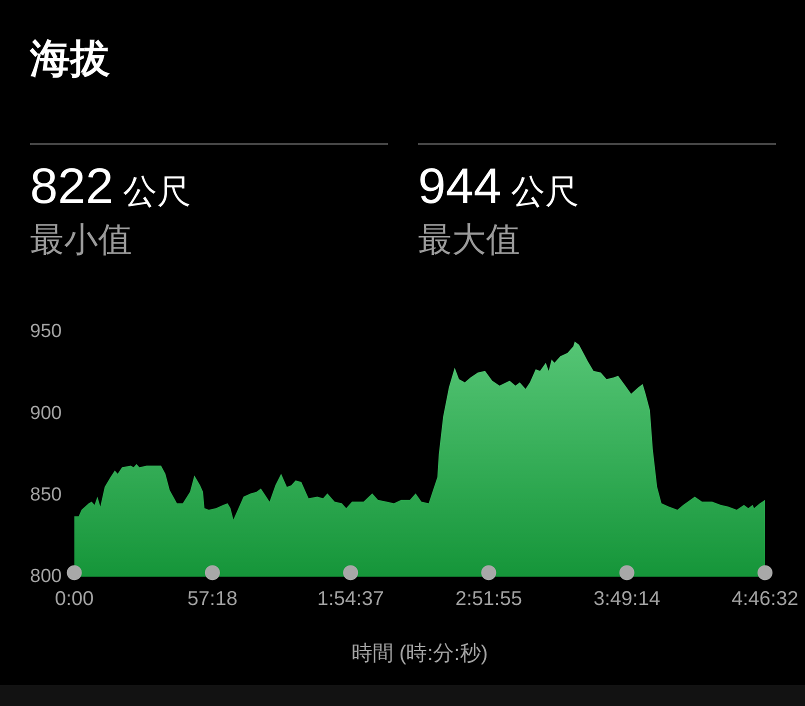 The height and width of the screenshot is (706, 805). What do you see at coordinates (46, 331) in the screenshot?
I see `y-tick-label: 950` at bounding box center [46, 331].